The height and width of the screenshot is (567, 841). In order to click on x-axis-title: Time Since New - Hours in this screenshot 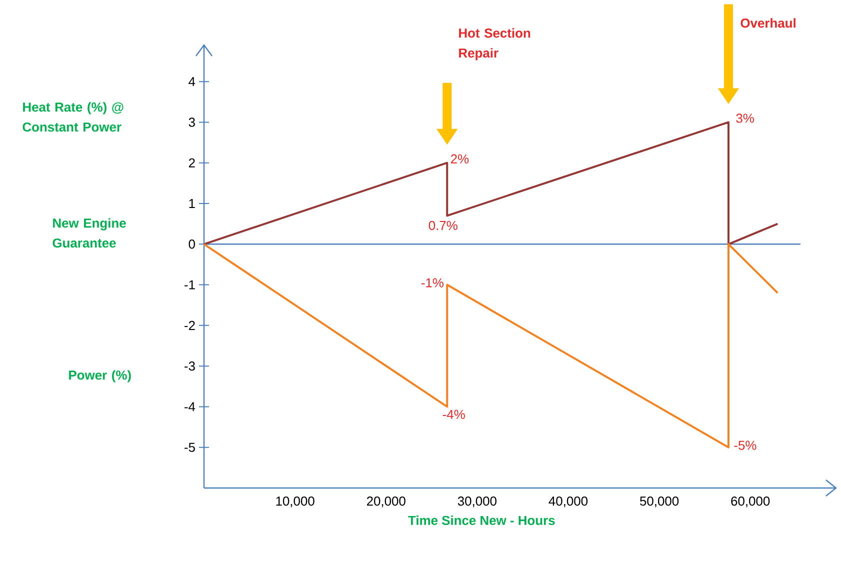, I will do `click(481, 521)`.